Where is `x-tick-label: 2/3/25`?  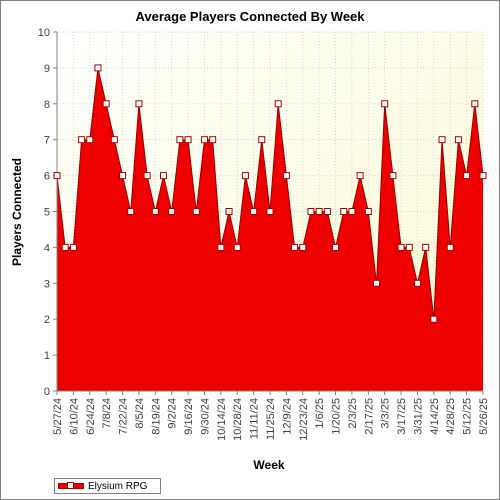 x-tick-label: 2/3/25 is located at coordinates (353, 413).